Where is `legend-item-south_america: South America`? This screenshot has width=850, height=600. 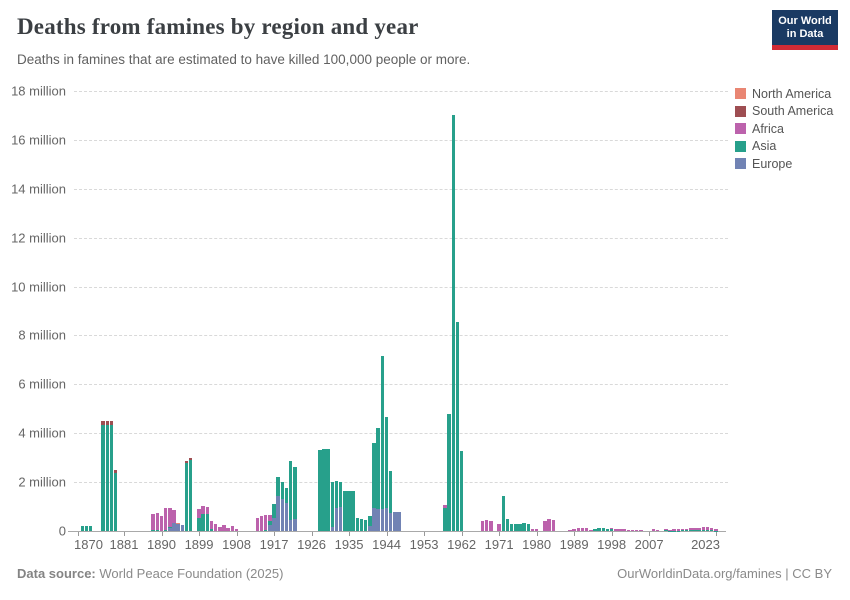
legend-item-south_america: South America is located at coordinates (784, 112).